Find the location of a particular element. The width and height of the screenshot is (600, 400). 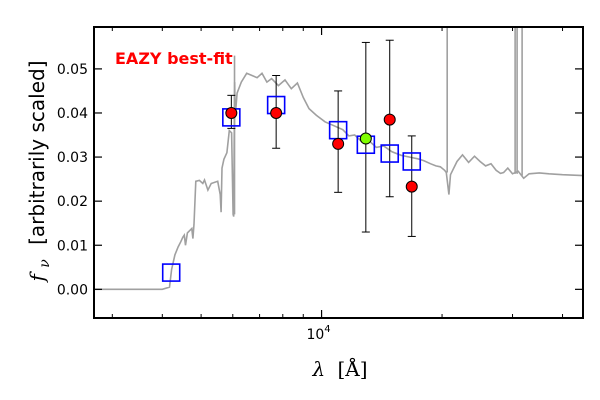

y-axis-label: f ν [arbitrarily scaled] is located at coordinates (39, 171).